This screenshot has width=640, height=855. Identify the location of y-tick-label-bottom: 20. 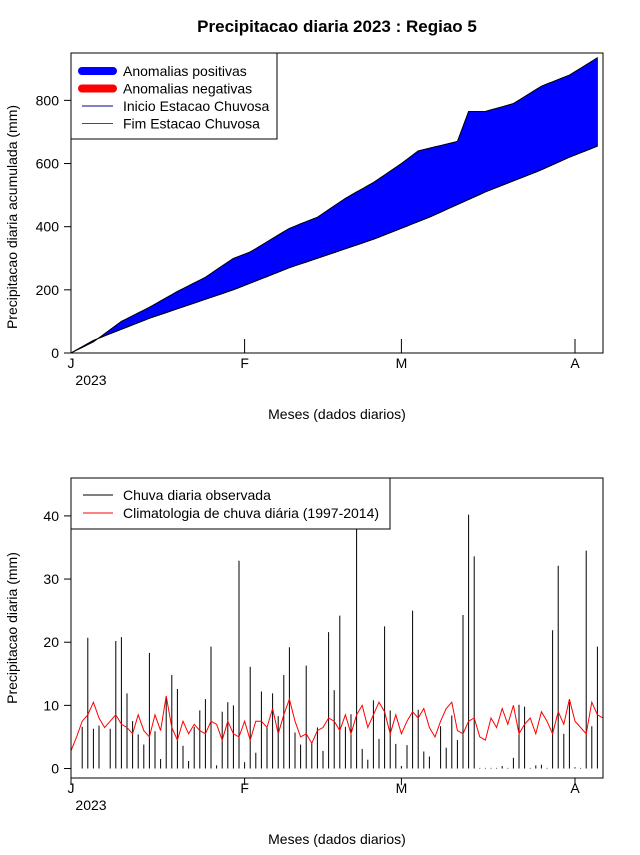
(51, 642).